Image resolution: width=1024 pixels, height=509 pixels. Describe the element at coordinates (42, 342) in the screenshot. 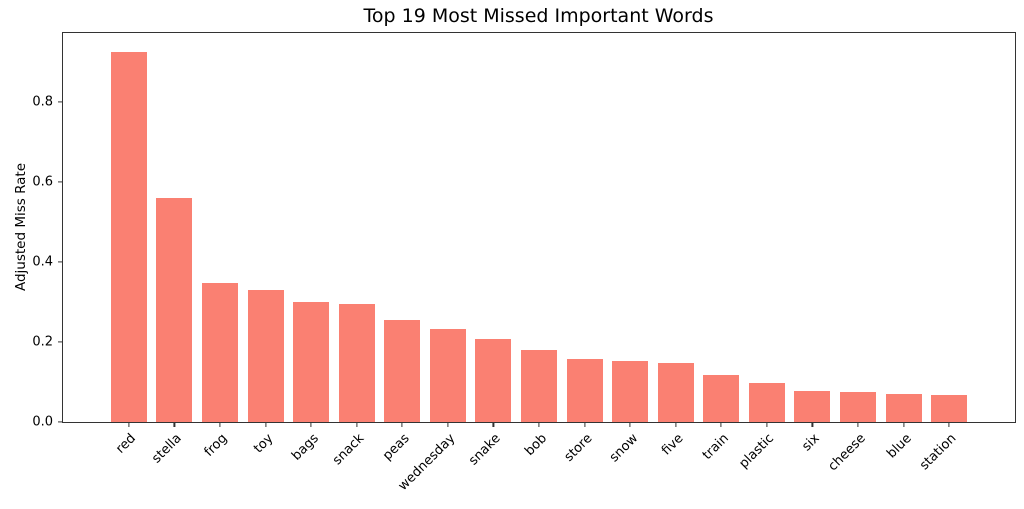

I see `y-tick-label: 0.2` at that location.